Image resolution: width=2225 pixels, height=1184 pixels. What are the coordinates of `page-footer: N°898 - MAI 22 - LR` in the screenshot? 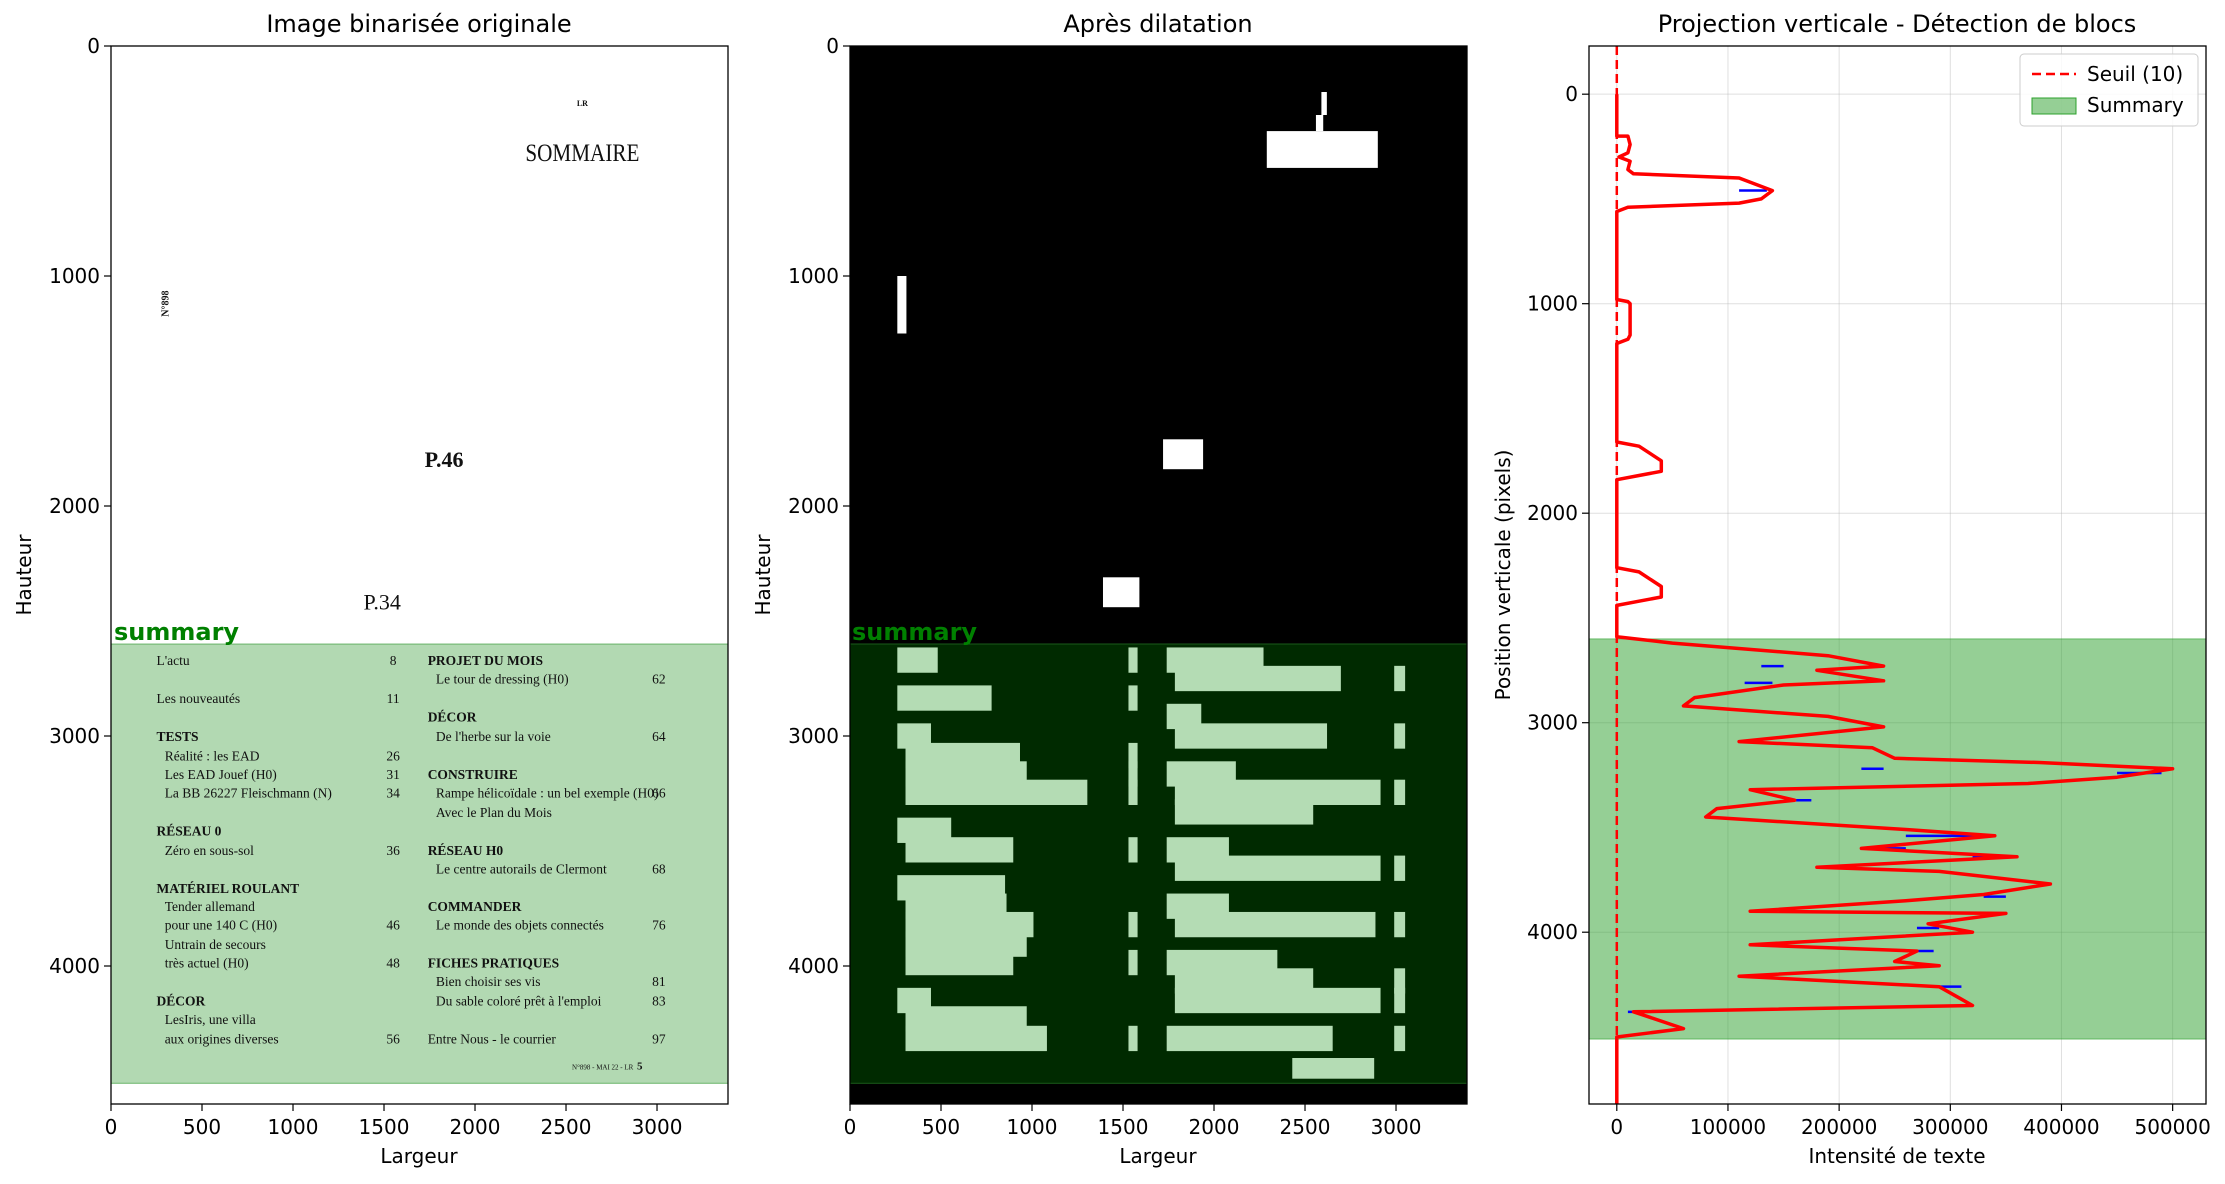 It's located at (603, 1068).